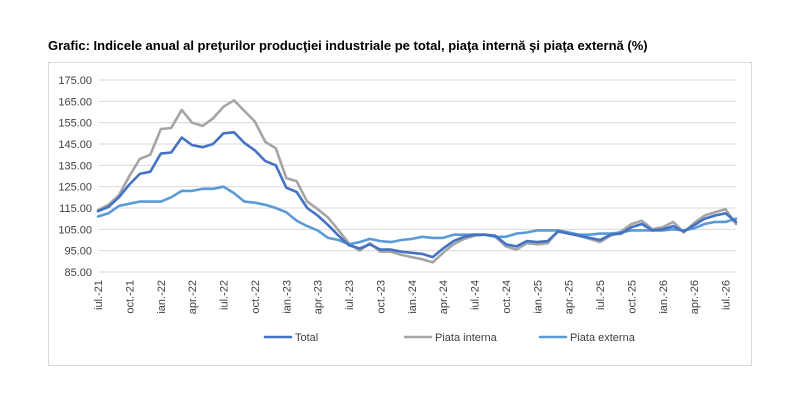  I want to click on x-tick-label: iul.-23, so click(350, 295).